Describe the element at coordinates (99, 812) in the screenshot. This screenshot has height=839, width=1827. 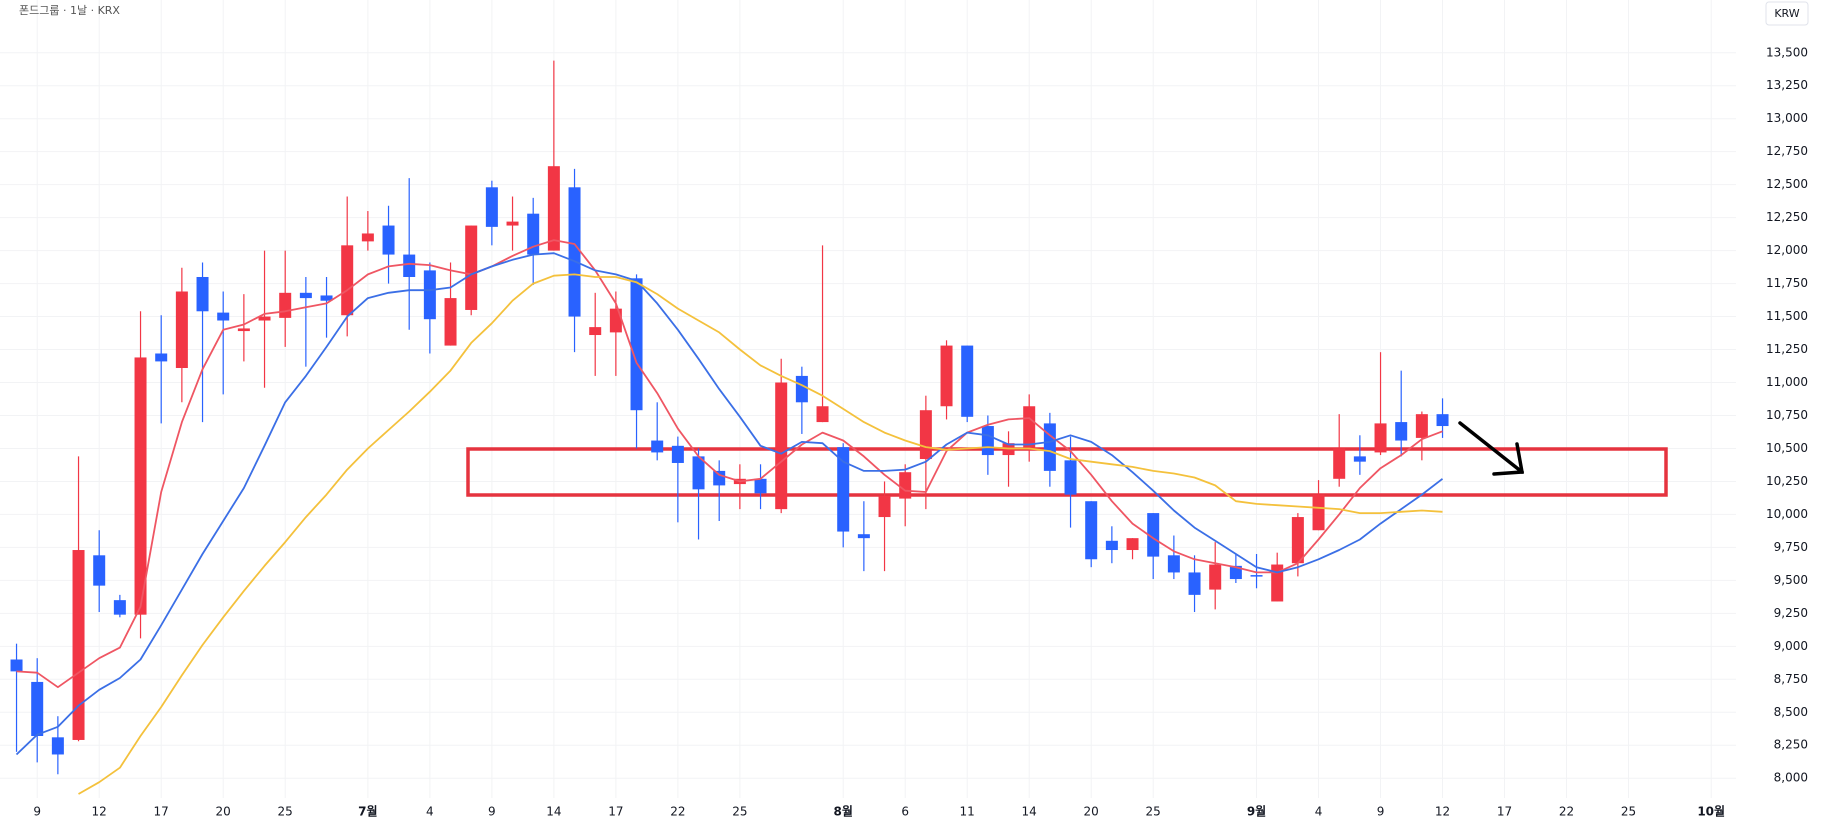
I see `x-tick-label: 12` at that location.